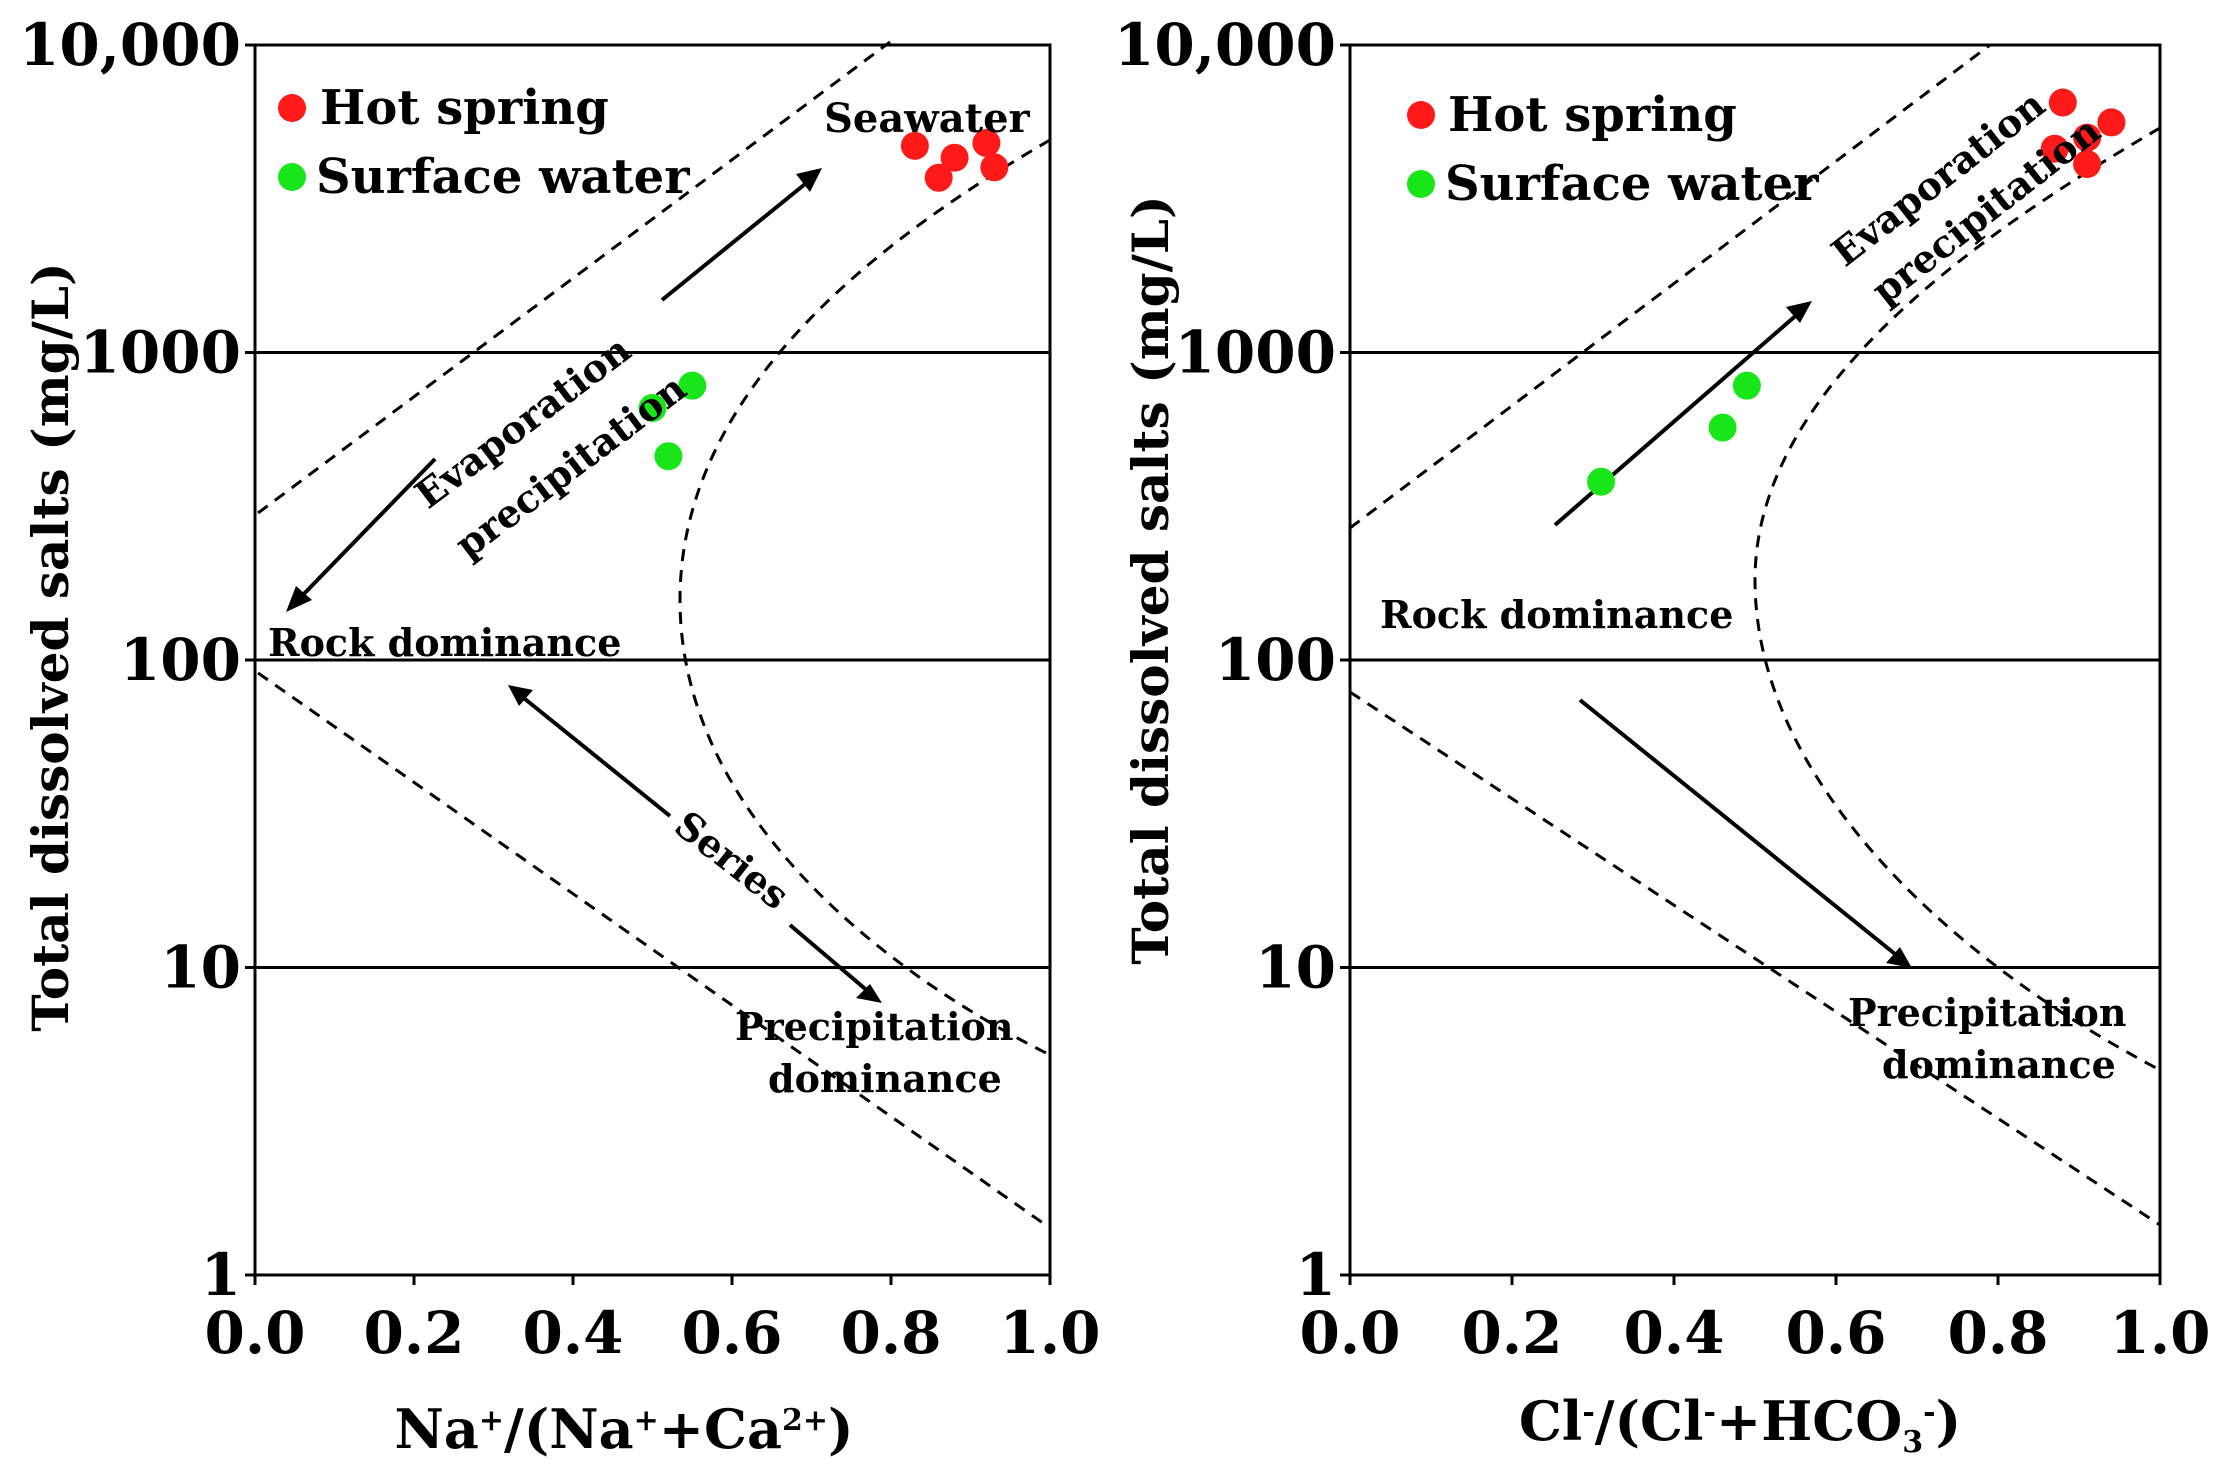 Image resolution: width=2225 pixels, height=1465 pixels. Describe the element at coordinates (464, 108) in the screenshot. I see `left-legend-hot-spring-label: Hot spring` at that location.